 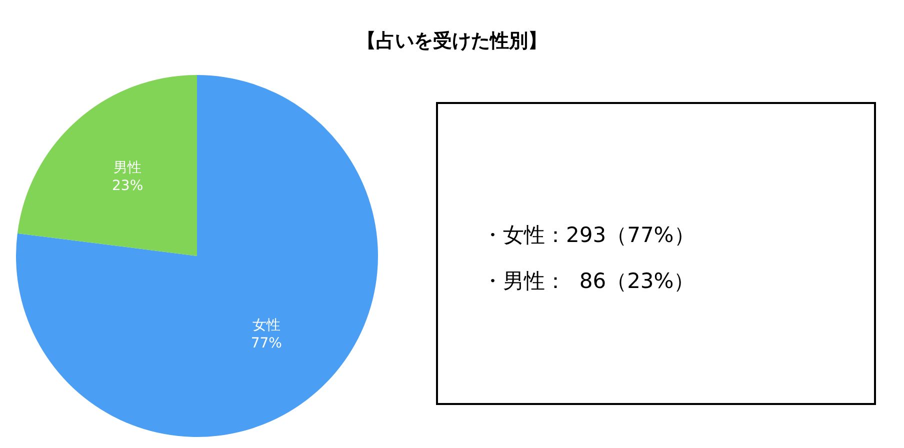 I want to click on text: ・男性： 86（23%）, so click(x=589, y=281).